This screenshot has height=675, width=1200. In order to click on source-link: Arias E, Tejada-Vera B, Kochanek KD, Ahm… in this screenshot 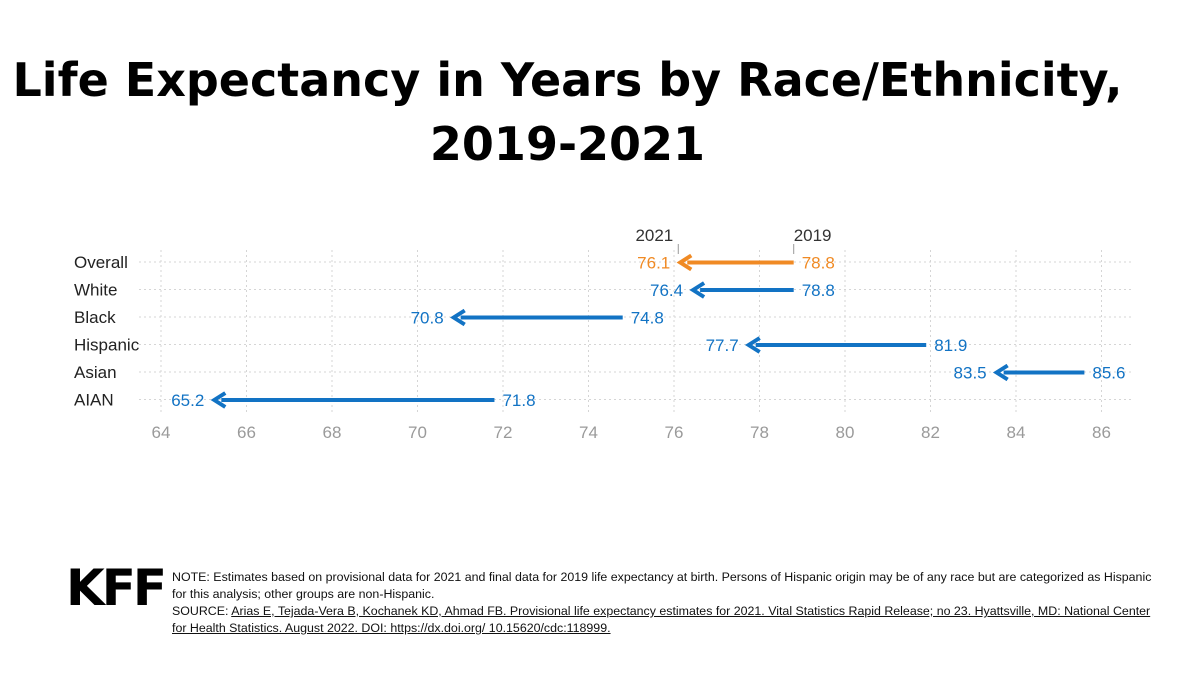, I will do `click(661, 619)`.